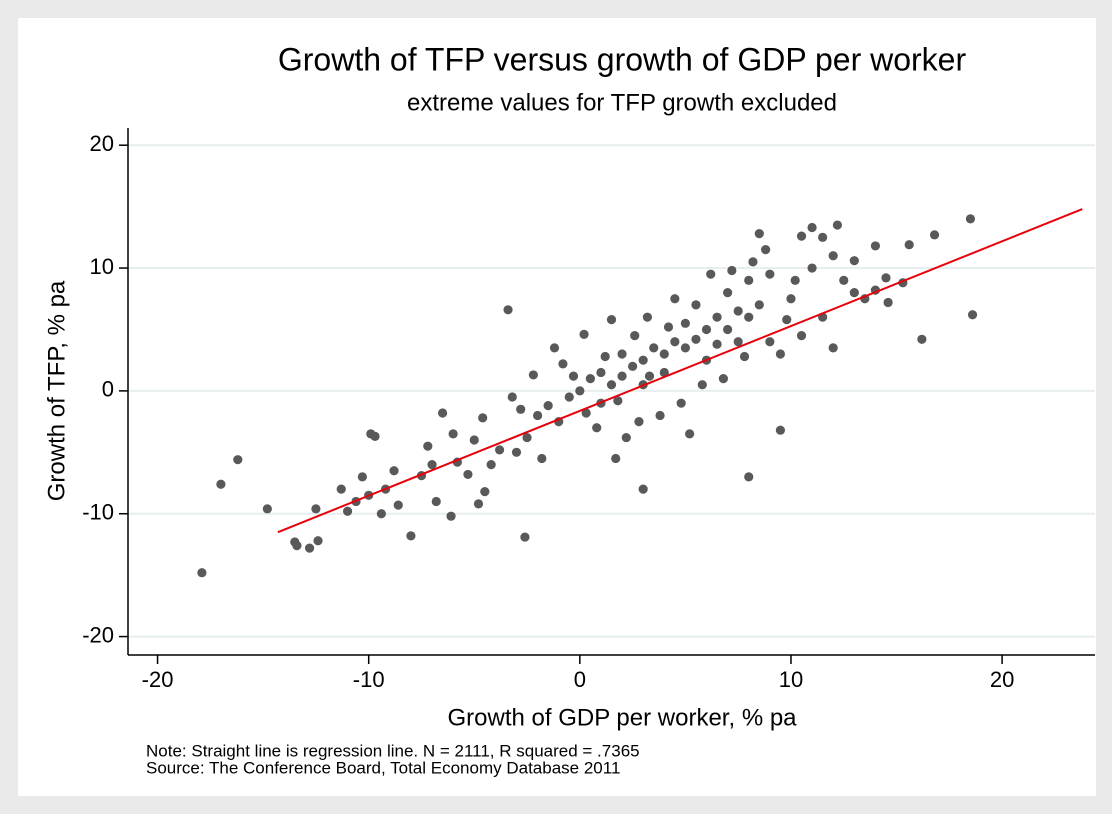 This screenshot has width=1112, height=814. What do you see at coordinates (791, 679) in the screenshot?
I see `x-tick-label: 10` at bounding box center [791, 679].